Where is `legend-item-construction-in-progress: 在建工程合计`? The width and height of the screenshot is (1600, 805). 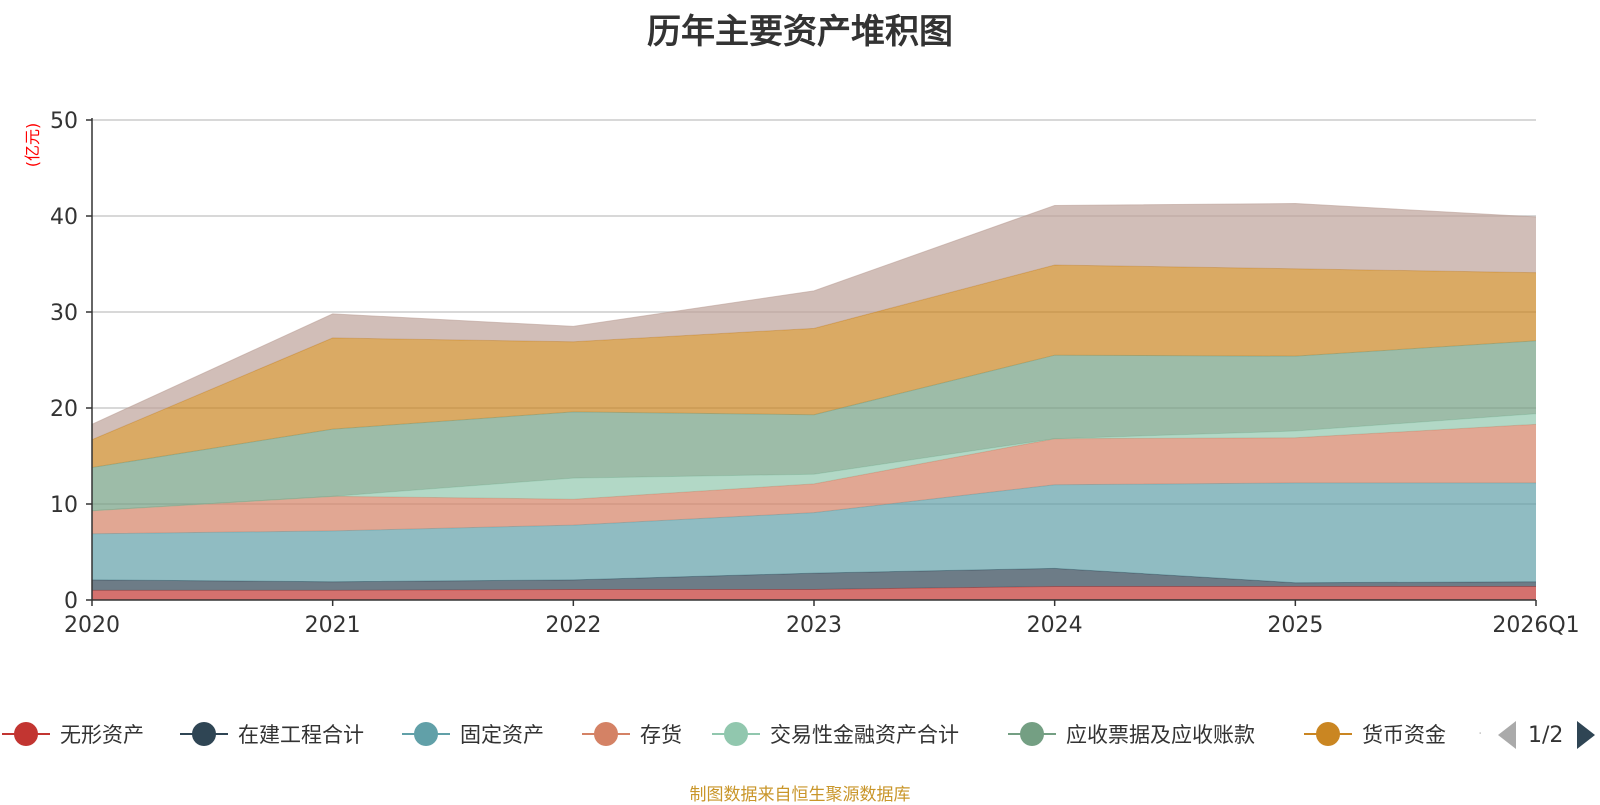
legend-item-construction-in-progress: 在建工程合计 is located at coordinates (271, 734).